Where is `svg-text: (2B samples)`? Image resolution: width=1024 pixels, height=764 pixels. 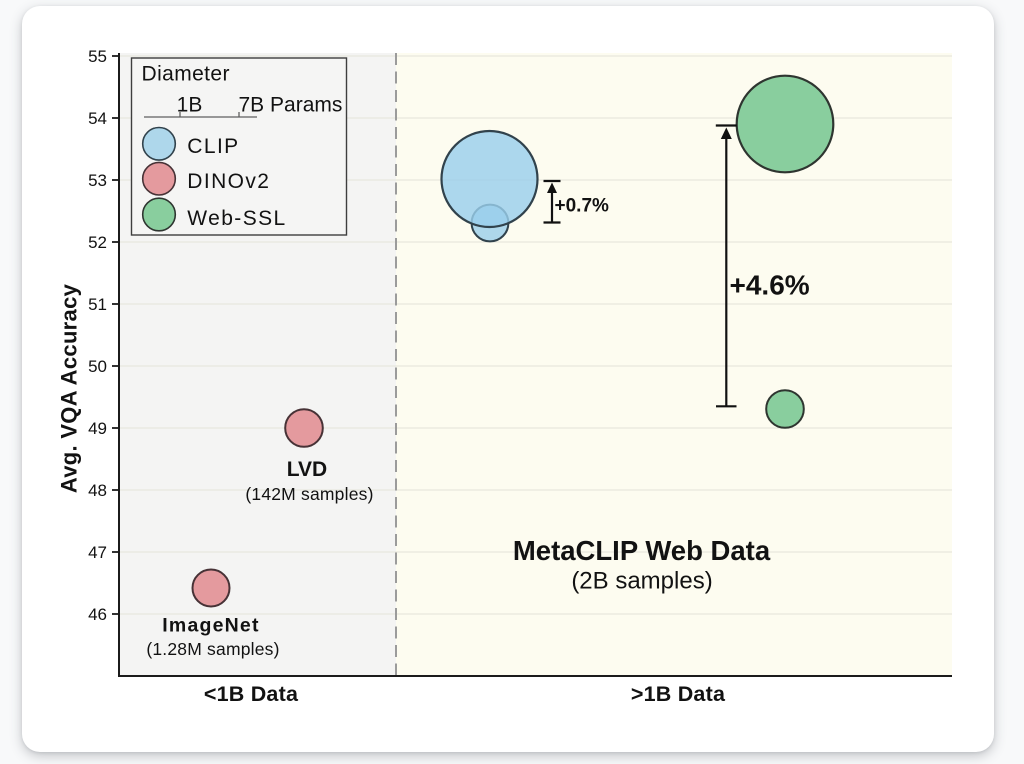
svg-text: (2B samples) is located at coordinates (641, 581).